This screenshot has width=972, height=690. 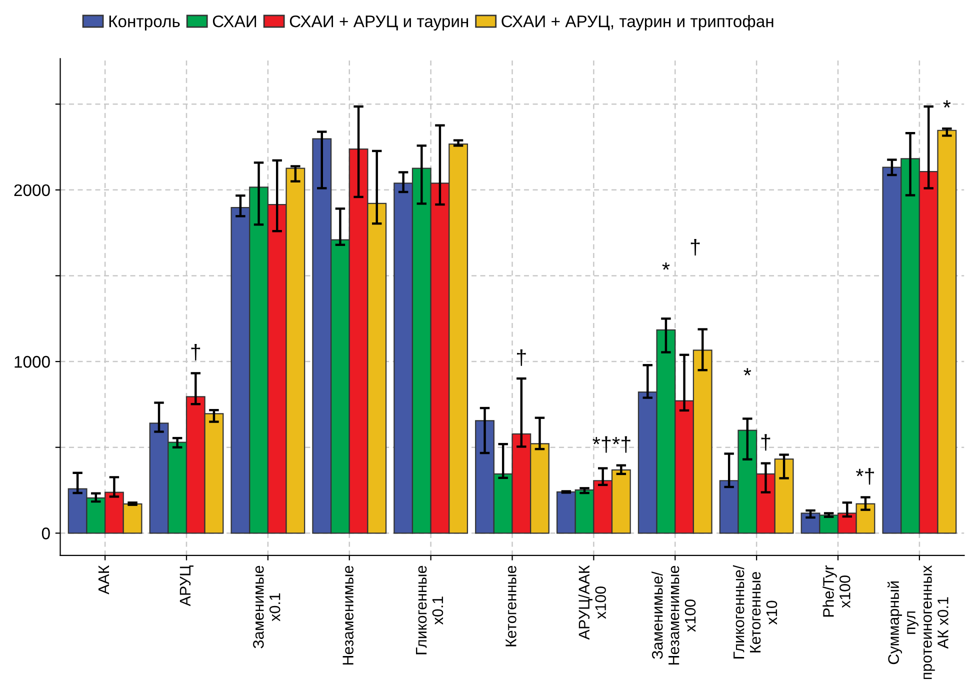 I want to click on legend-label: Контроль, so click(x=144, y=23).